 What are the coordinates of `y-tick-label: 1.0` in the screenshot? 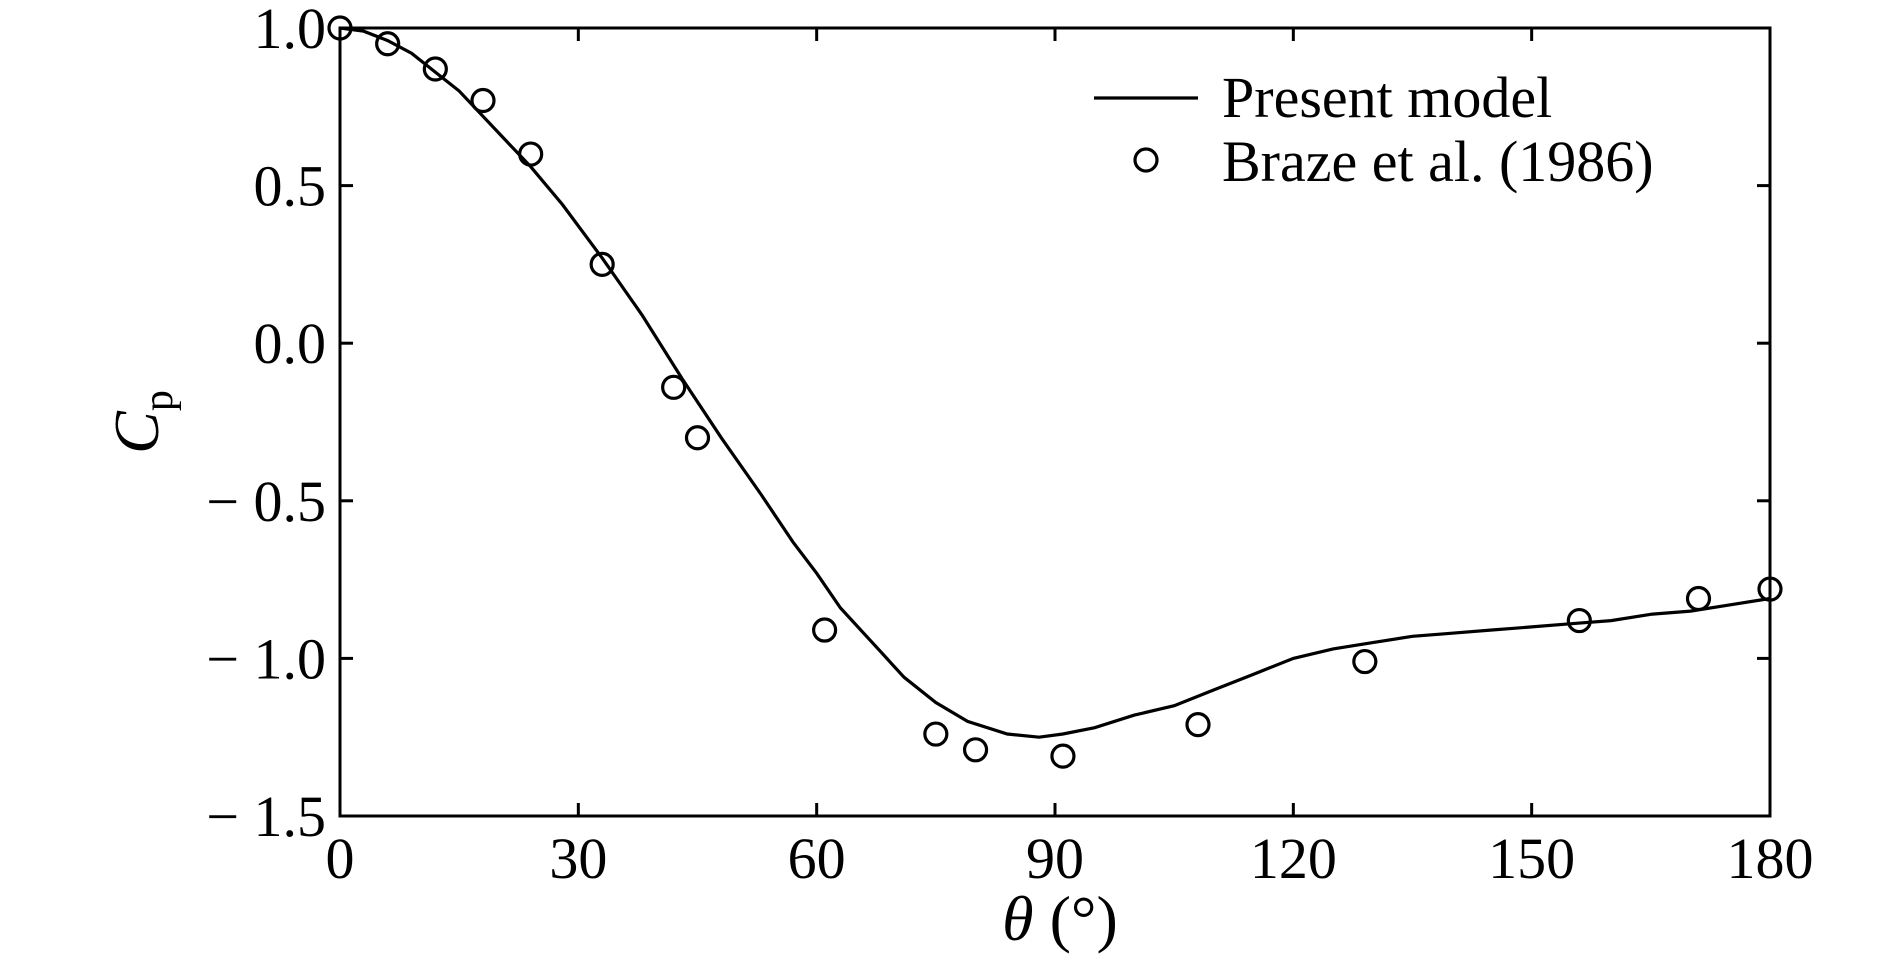 It's located at (290, 30).